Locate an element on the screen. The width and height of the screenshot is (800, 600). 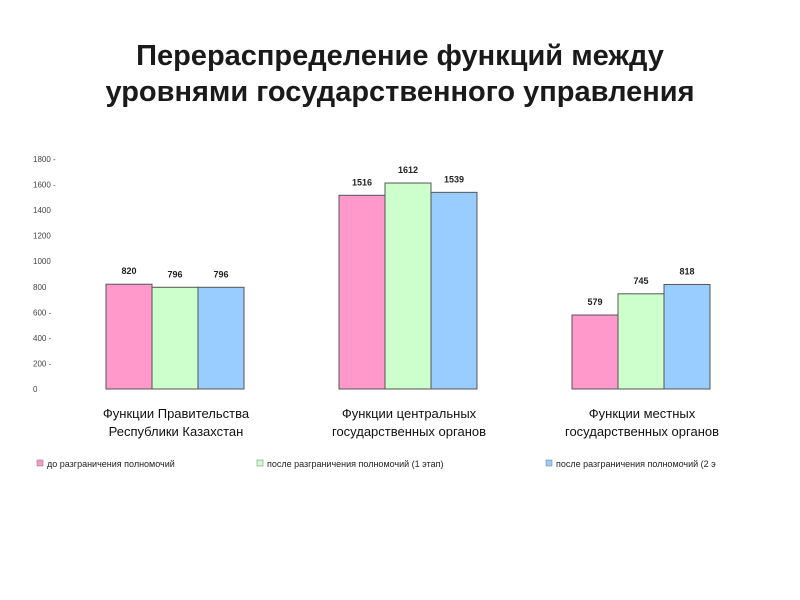
y-tick-label: 1400 is located at coordinates (42, 210).